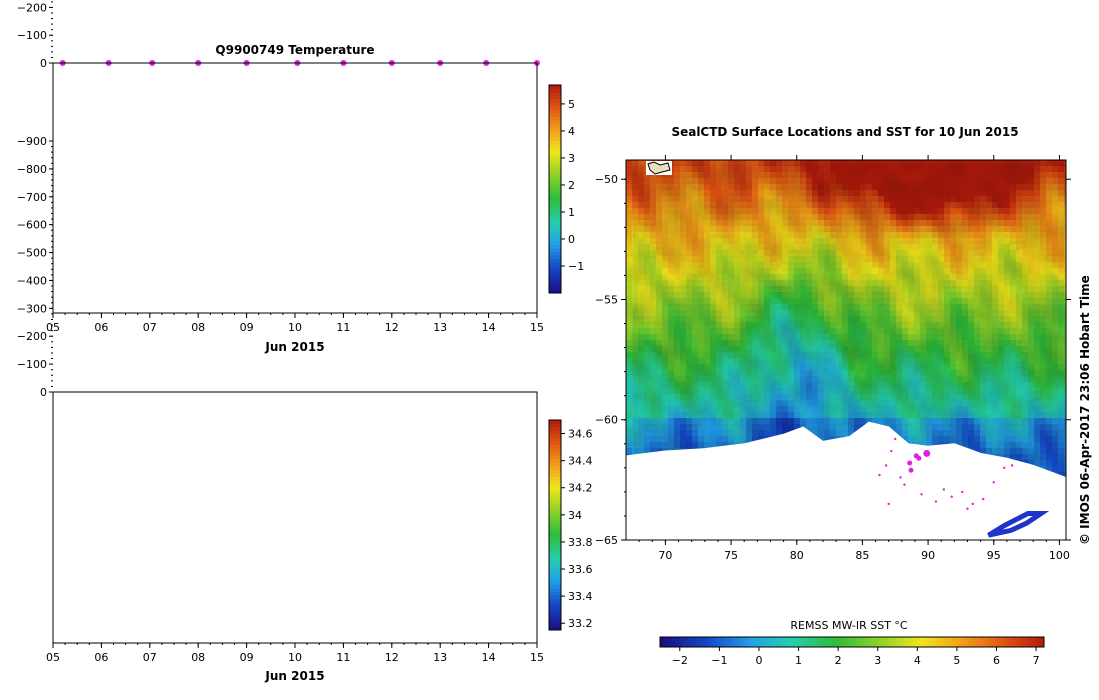  Describe the element at coordinates (580, 569) in the screenshot. I see `colorbar-tick-label: 33.6` at that location.